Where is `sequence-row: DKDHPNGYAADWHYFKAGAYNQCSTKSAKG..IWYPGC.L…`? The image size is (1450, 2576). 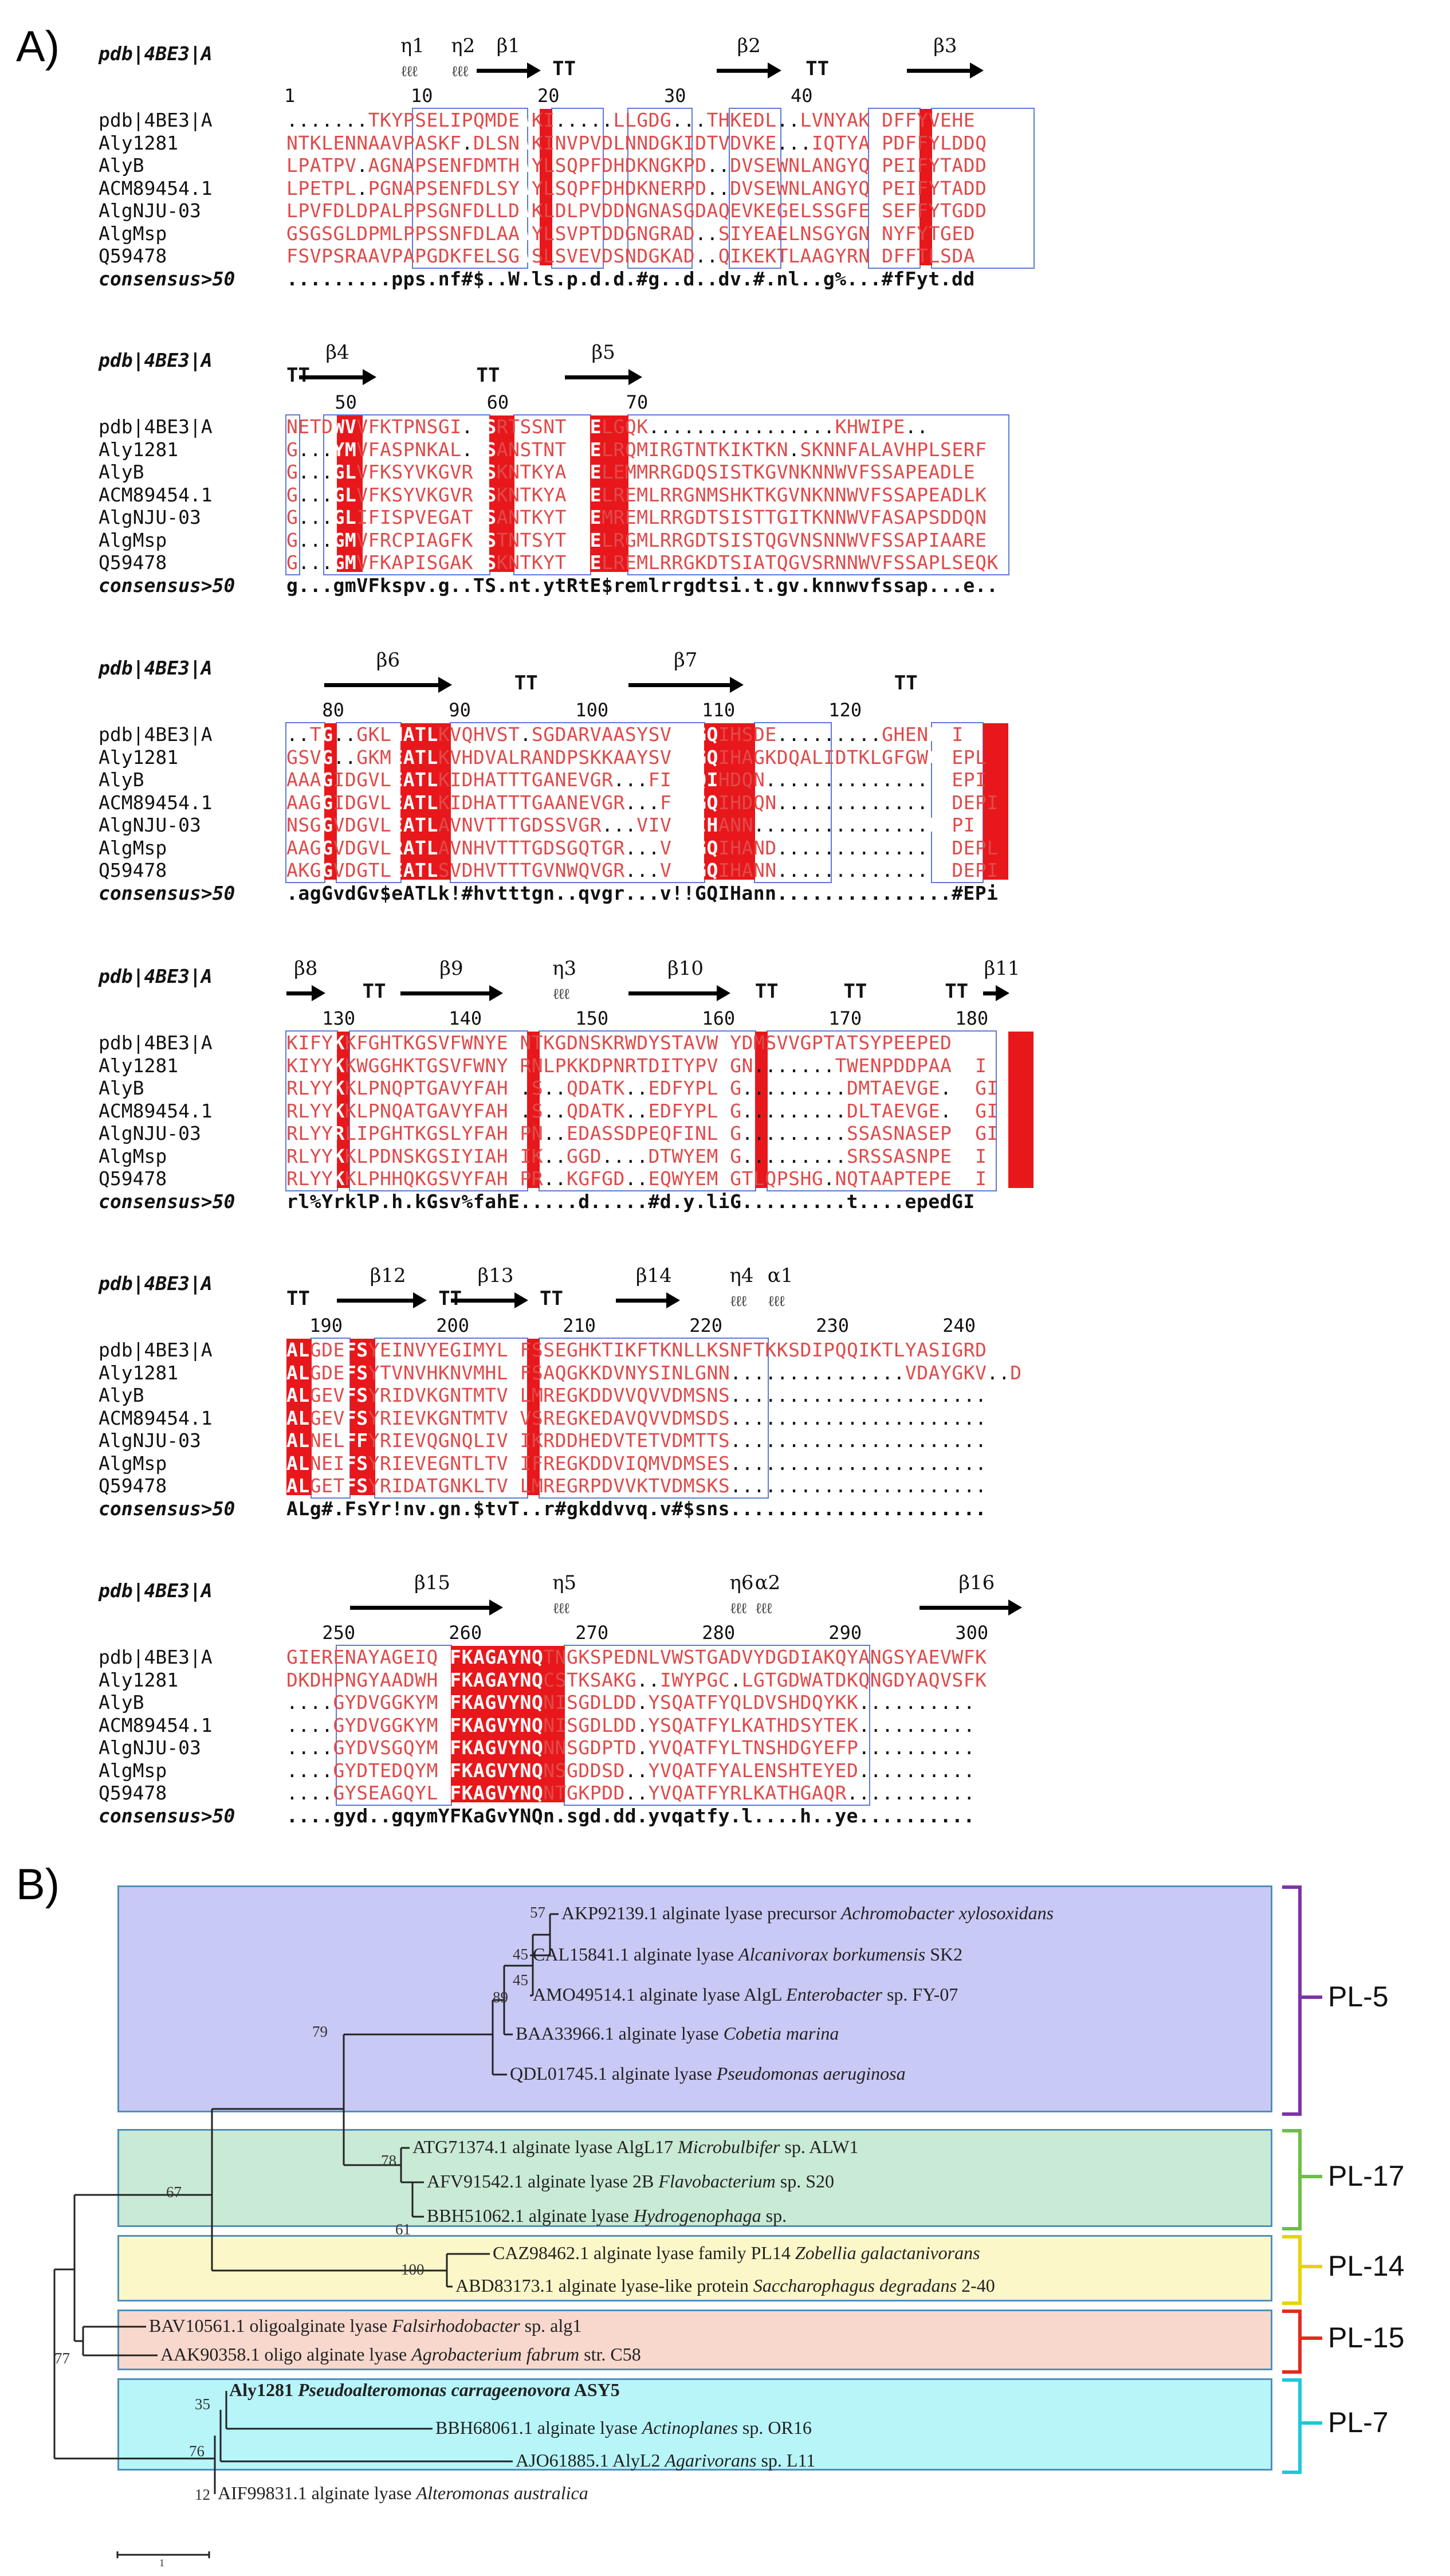 sequence-row: DKDHPNGYAADWHYFKAGAYNQCSTKSAKG..IWYPGC.L… is located at coordinates (636, 1679).